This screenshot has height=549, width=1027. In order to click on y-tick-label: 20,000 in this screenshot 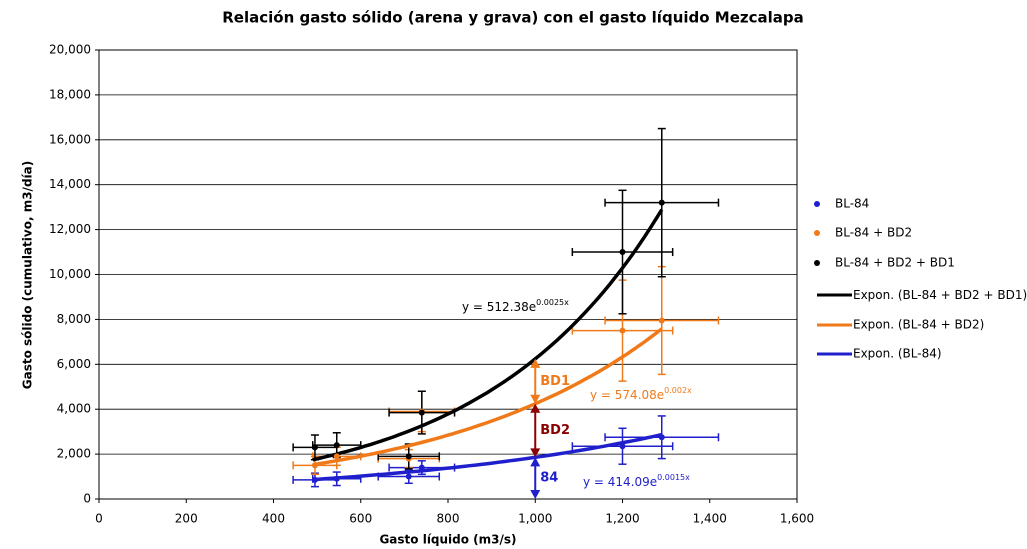, I will do `click(70, 50)`.